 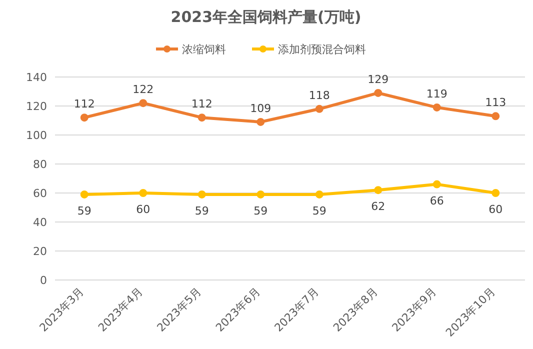 What do you see at coordinates (437, 93) in the screenshot?
I see `data-label: 119` at bounding box center [437, 93].